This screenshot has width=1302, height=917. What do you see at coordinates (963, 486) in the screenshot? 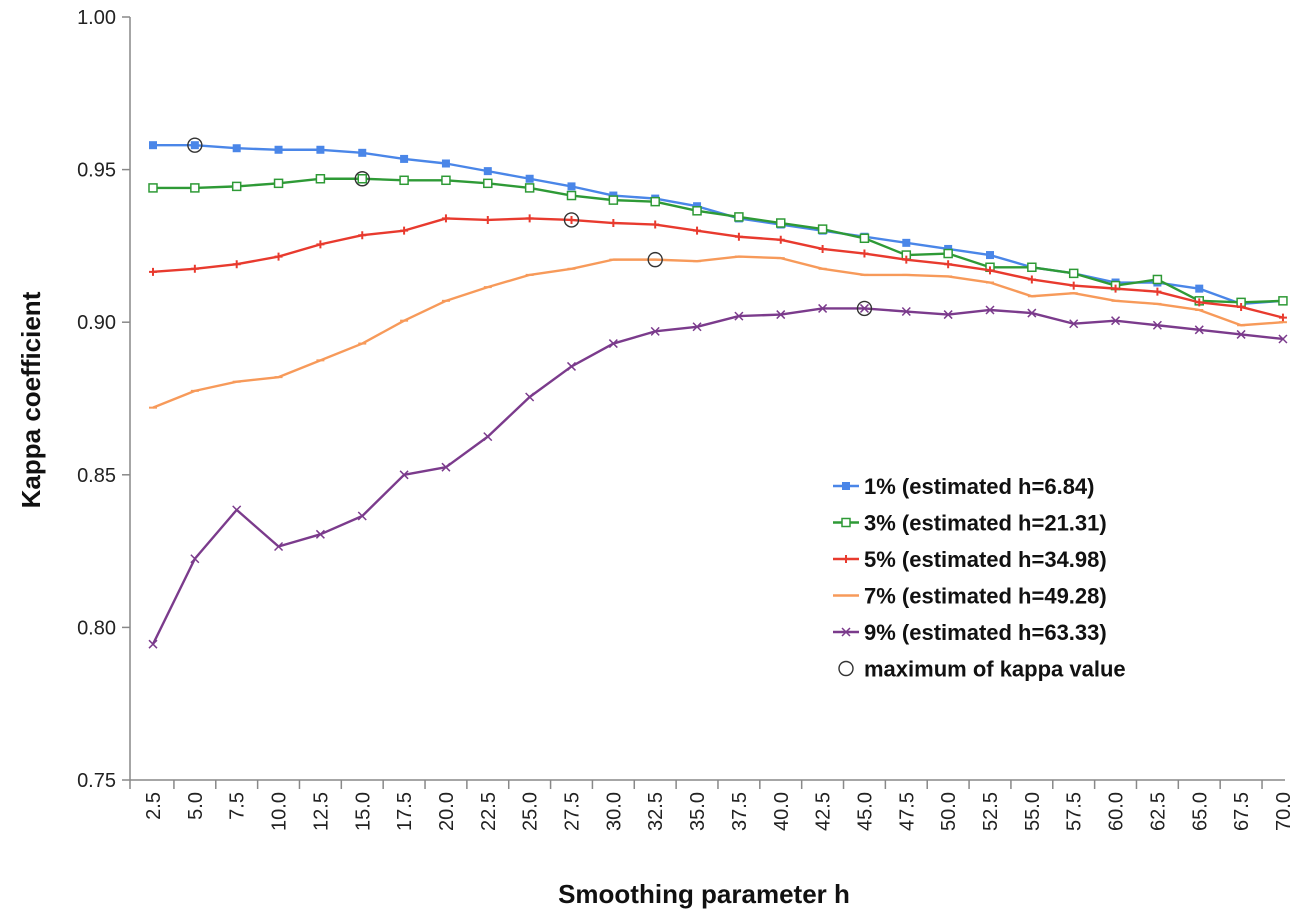
I see `legend-item-1: 1% (estimated h=6.84)` at bounding box center [963, 486].